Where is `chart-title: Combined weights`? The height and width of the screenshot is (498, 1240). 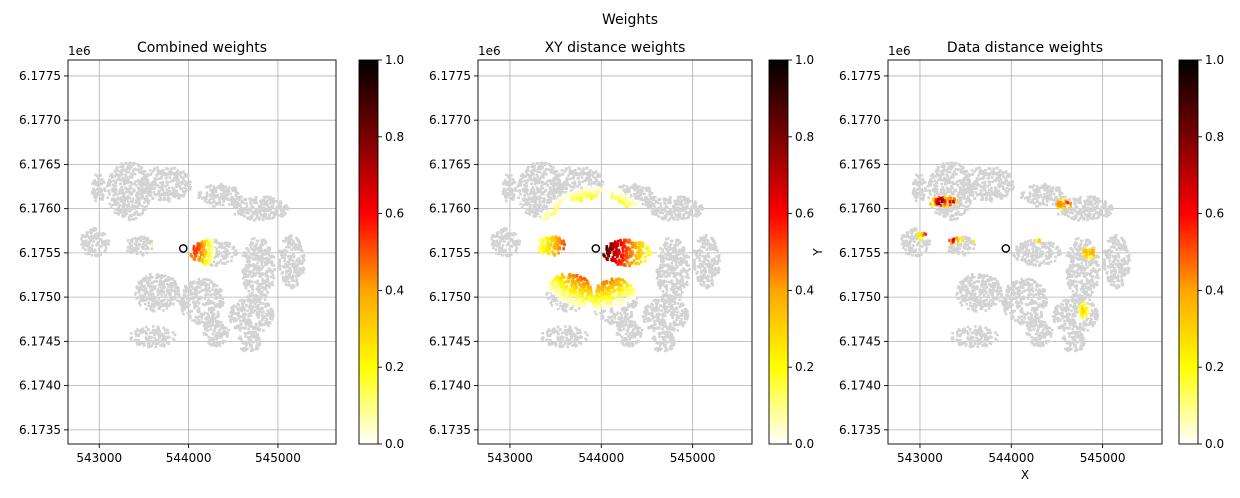
chart-title: Combined weights is located at coordinates (202, 48).